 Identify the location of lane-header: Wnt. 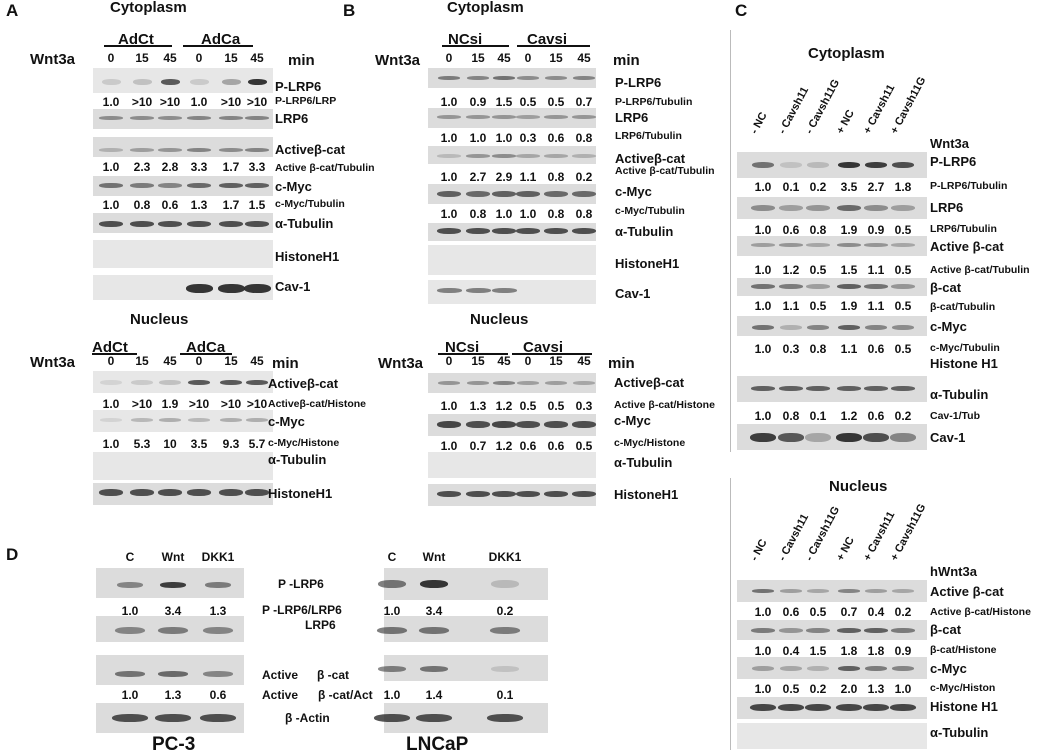
(173, 557).